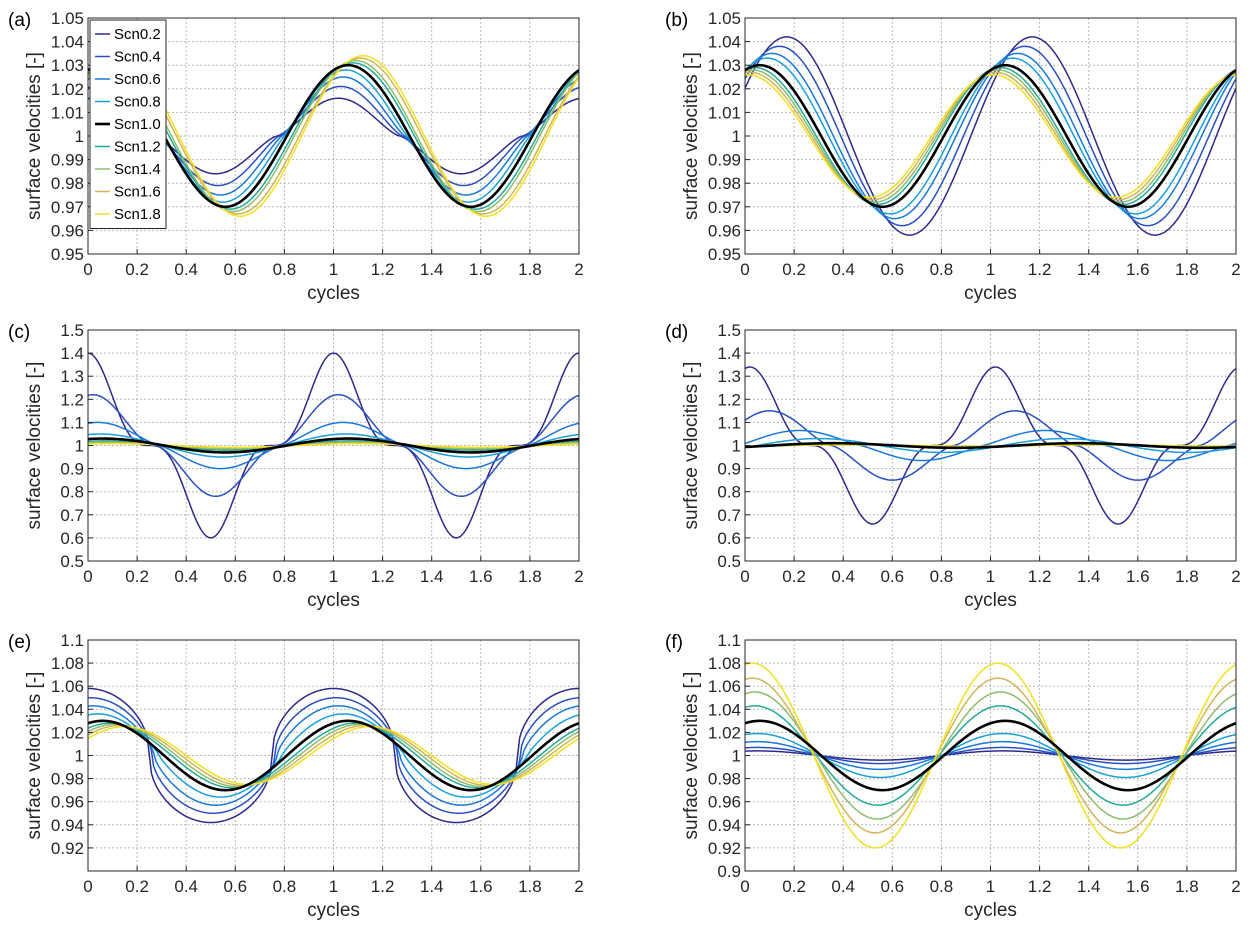 The width and height of the screenshot is (1248, 931). What do you see at coordinates (19, 332) in the screenshot?
I see `panel-label: (c)` at bounding box center [19, 332].